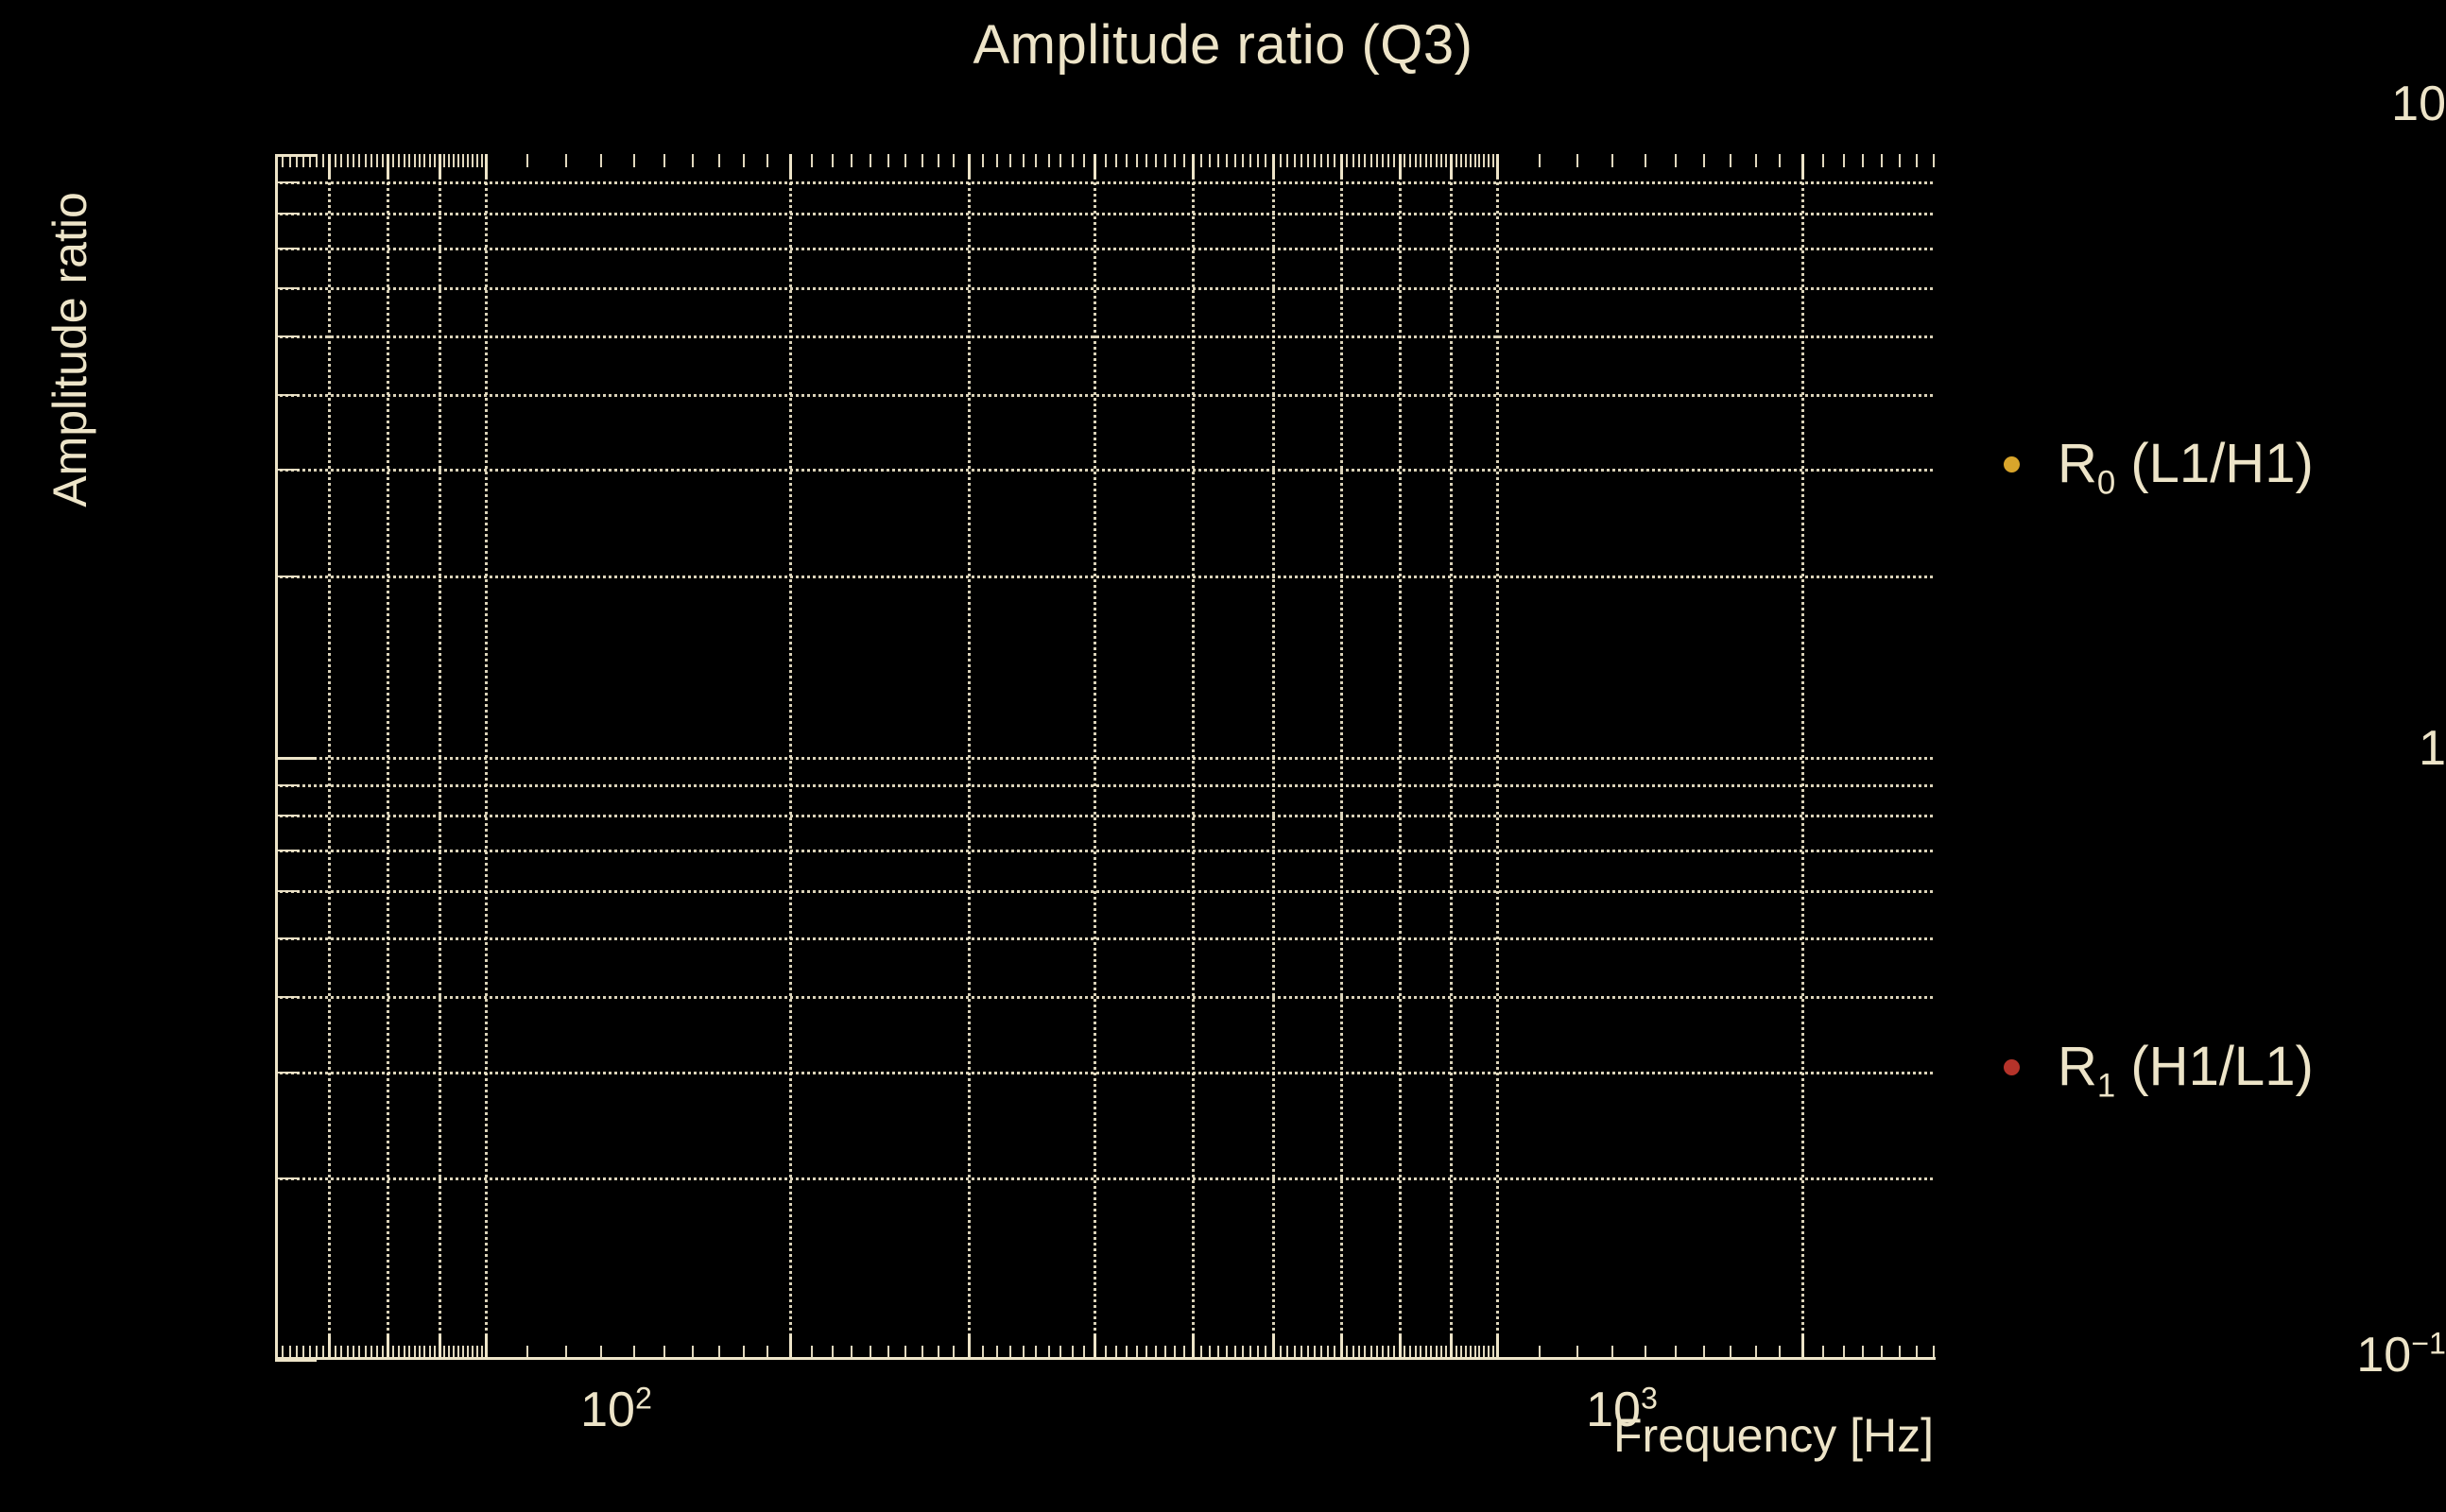 This screenshot has width=2446, height=1512. I want to click on legend-r1-base: R, so click(2077, 1066).